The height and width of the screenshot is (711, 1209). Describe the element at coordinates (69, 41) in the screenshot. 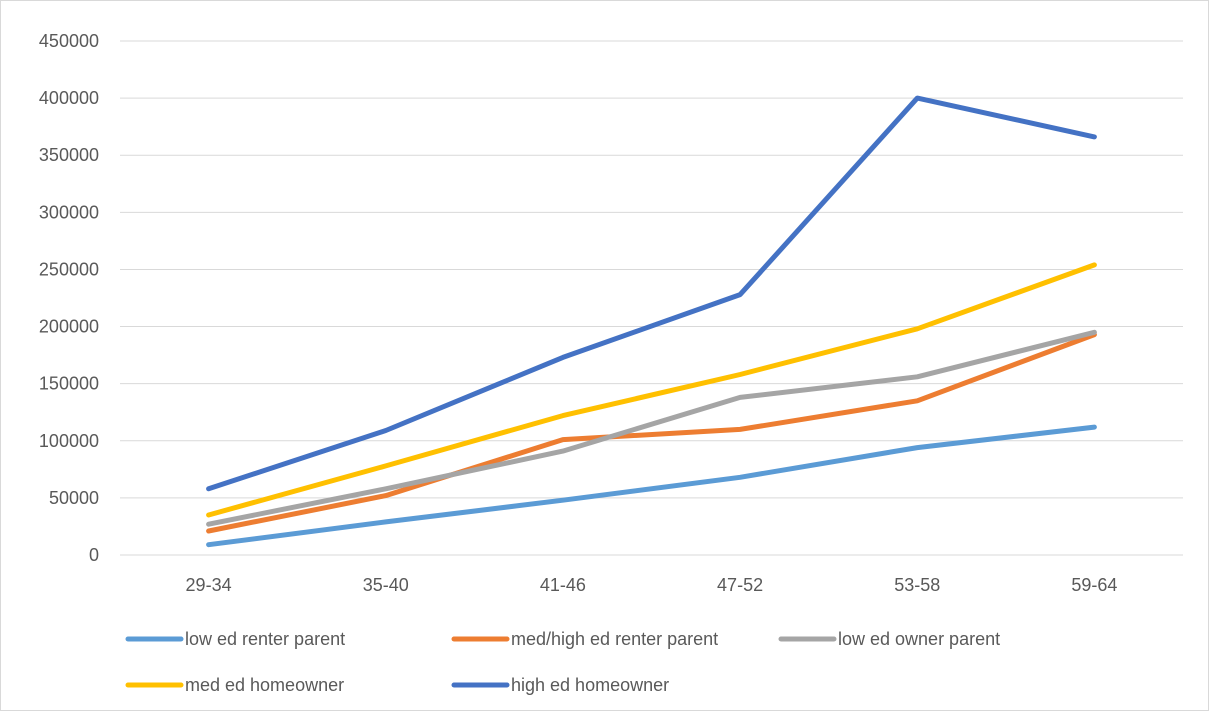

I see `y-tick-label: 450000` at that location.